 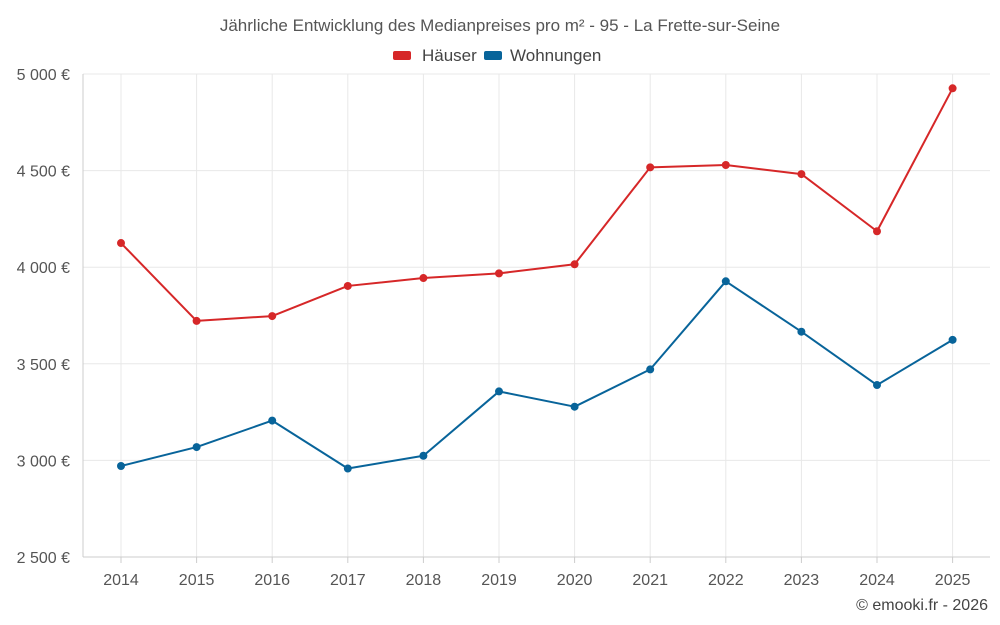 I want to click on x-tick-label: 2024, so click(x=877, y=580).